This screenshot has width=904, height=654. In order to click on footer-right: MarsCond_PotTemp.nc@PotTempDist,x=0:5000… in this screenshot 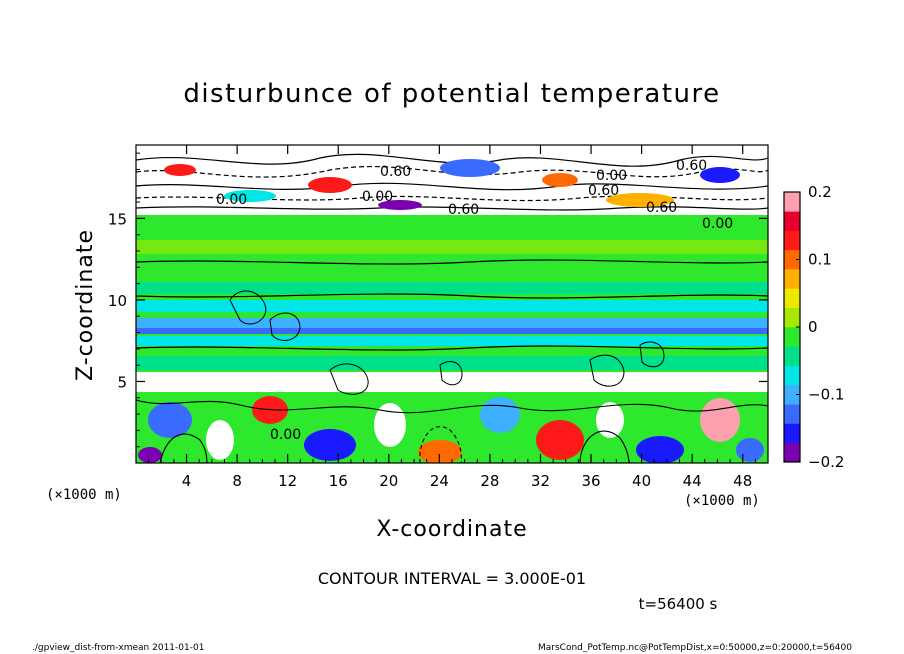, I will do `click(695, 648)`.